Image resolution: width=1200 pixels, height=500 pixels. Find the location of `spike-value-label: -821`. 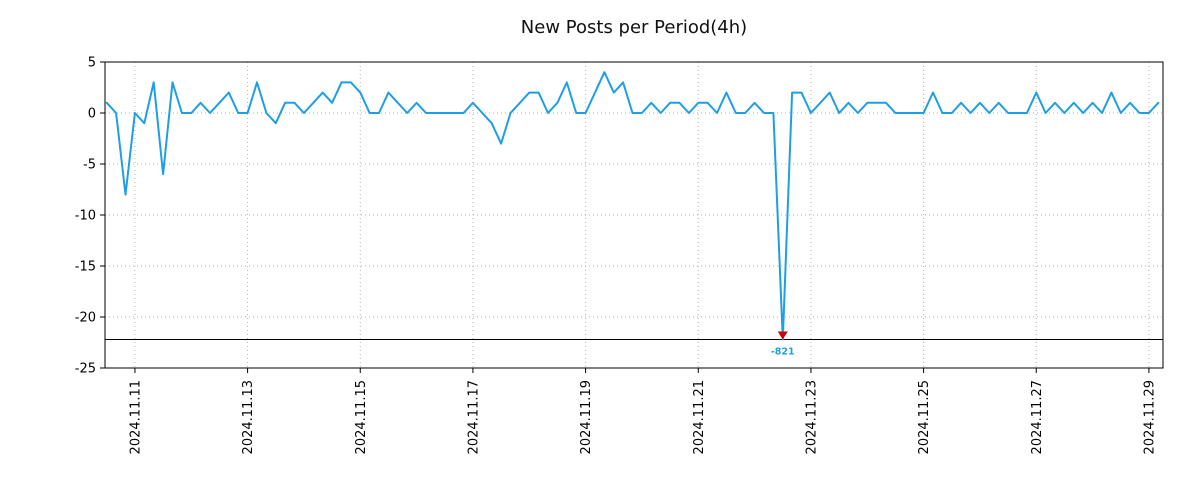

spike-value-label: -821 is located at coordinates (783, 351).